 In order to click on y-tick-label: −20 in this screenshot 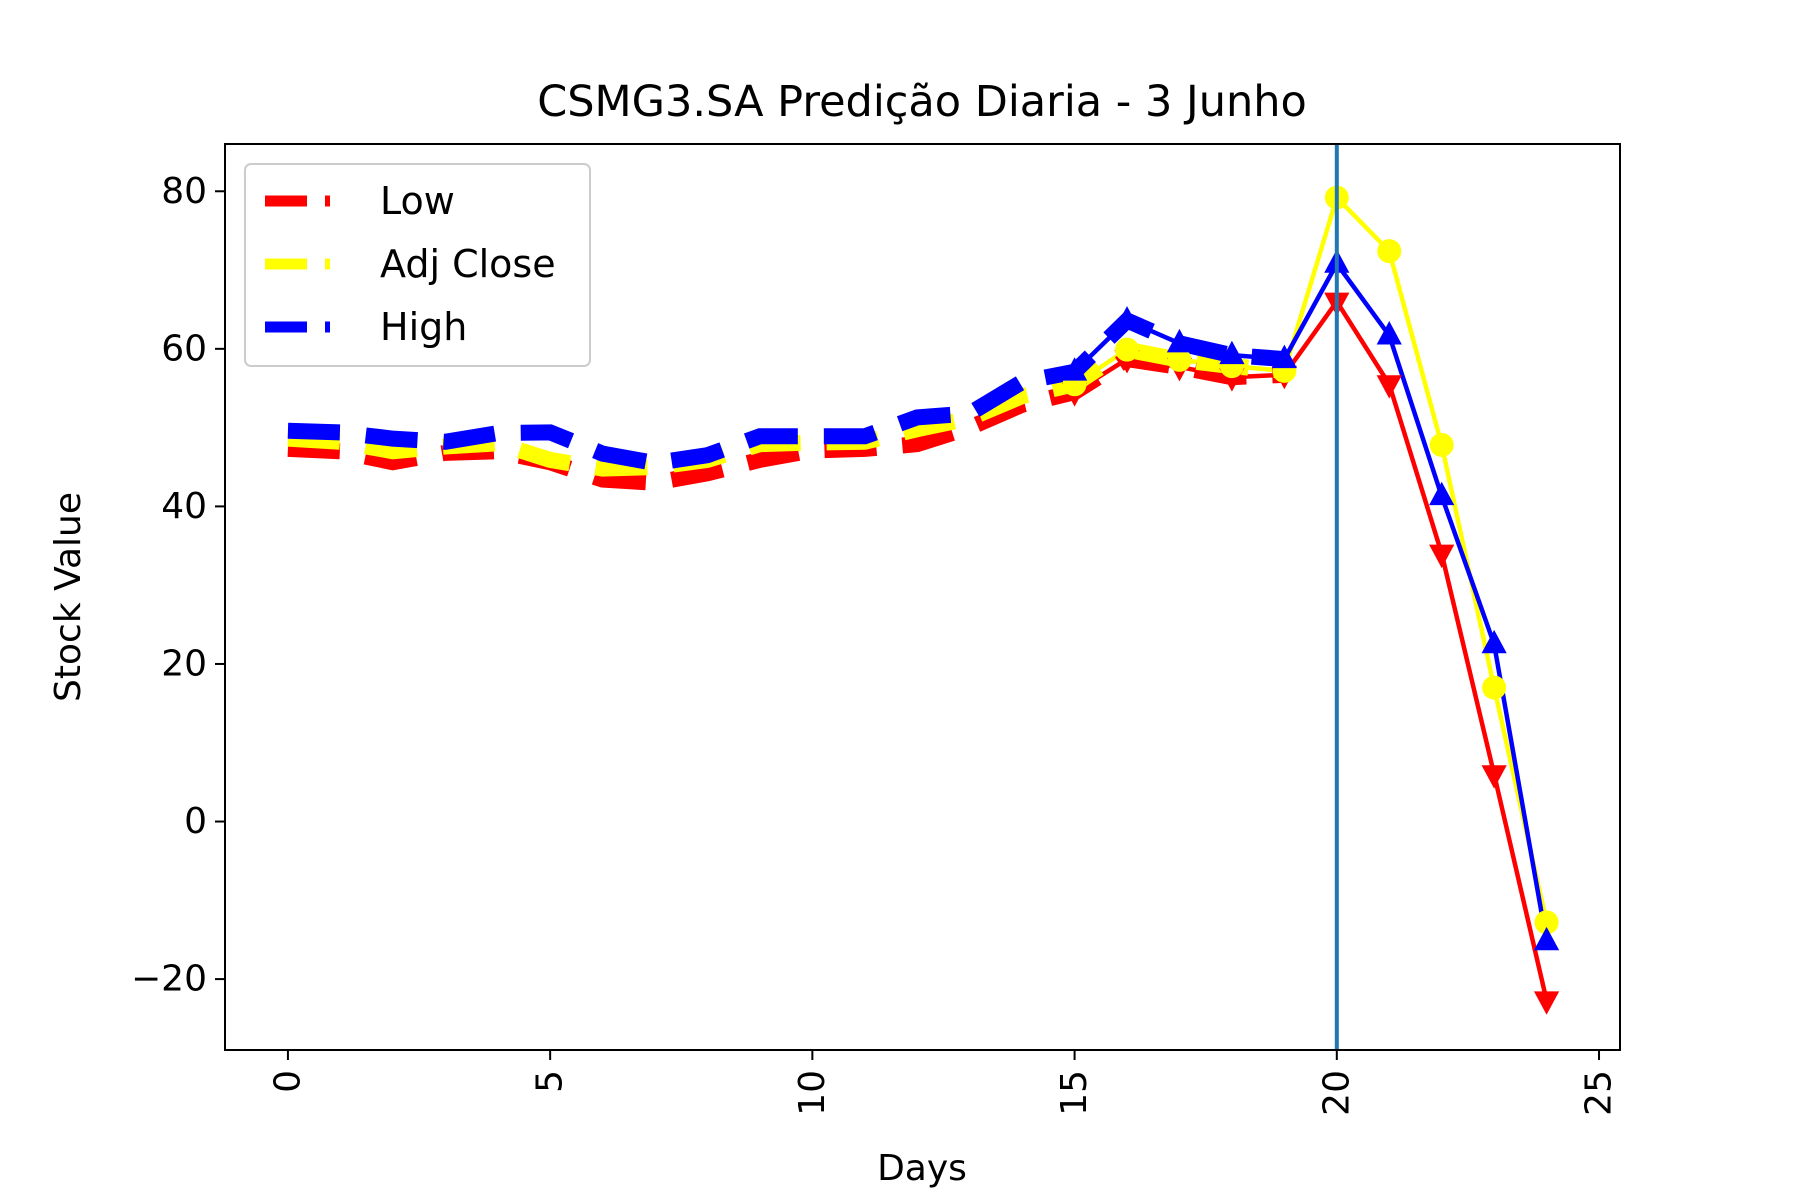, I will do `click(169, 979)`.